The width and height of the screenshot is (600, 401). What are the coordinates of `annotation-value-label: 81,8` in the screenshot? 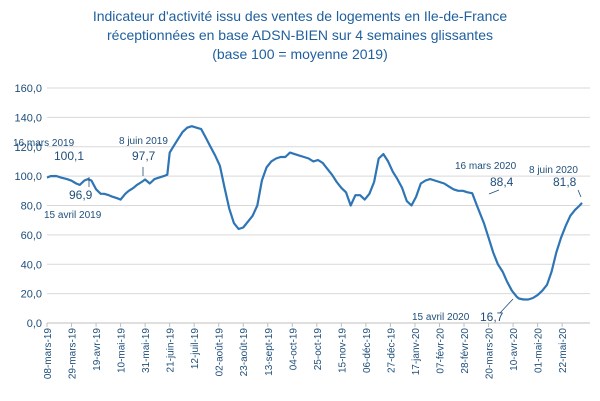 It's located at (565, 182).